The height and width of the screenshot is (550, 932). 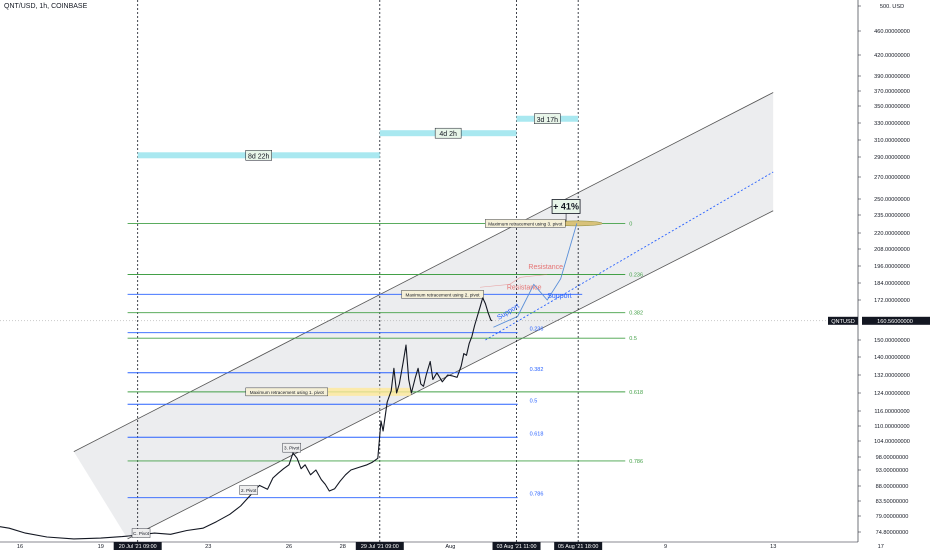 I want to click on price-tick-label: 132.00000000, so click(x=892, y=376).